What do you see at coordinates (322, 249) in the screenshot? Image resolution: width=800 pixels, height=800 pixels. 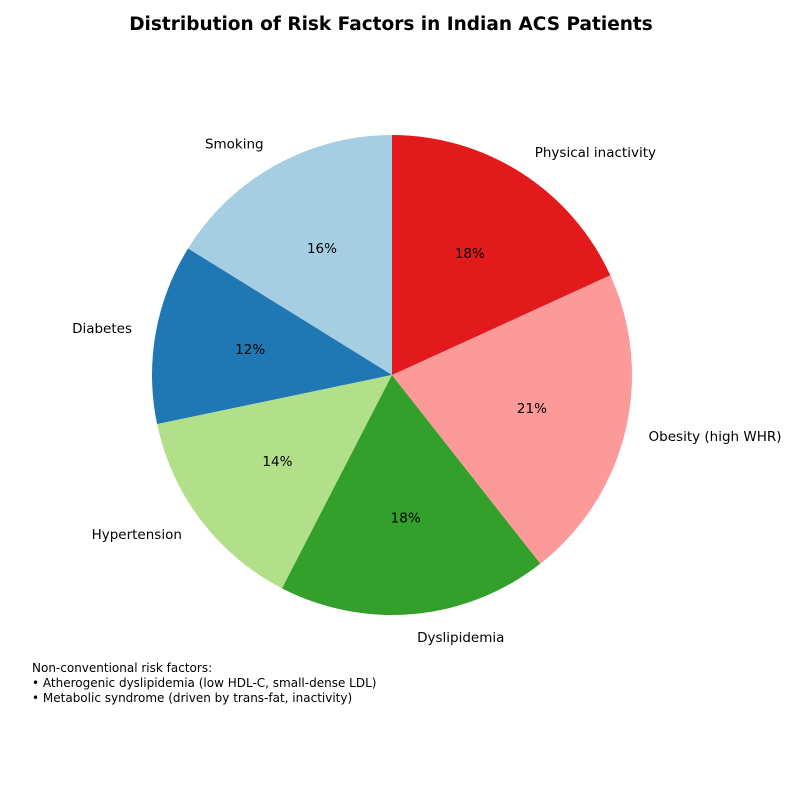 I see `pct-smoking: 16%` at bounding box center [322, 249].